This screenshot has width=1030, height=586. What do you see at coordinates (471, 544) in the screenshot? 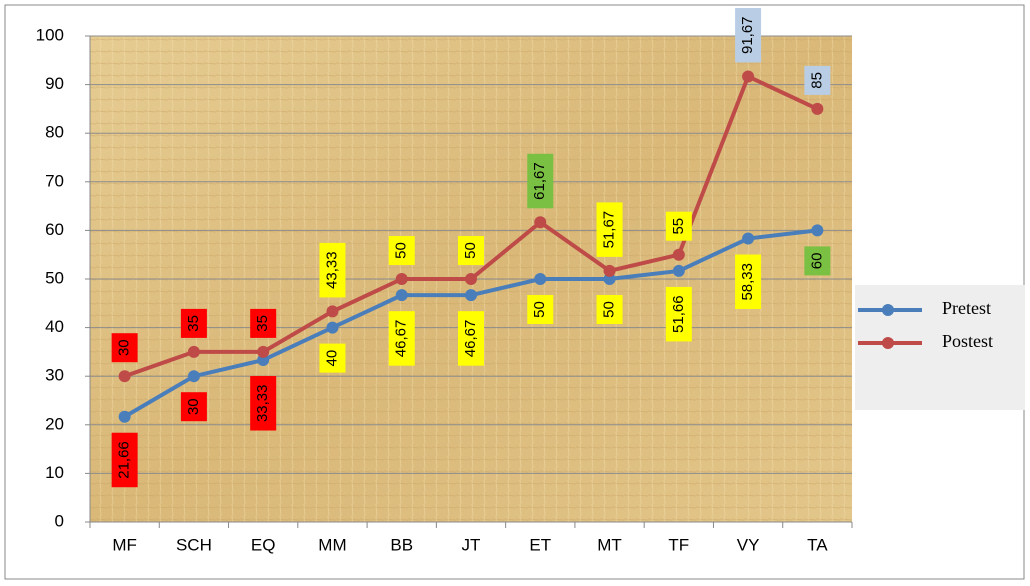
I see `x-tick-label: JT` at bounding box center [471, 544].